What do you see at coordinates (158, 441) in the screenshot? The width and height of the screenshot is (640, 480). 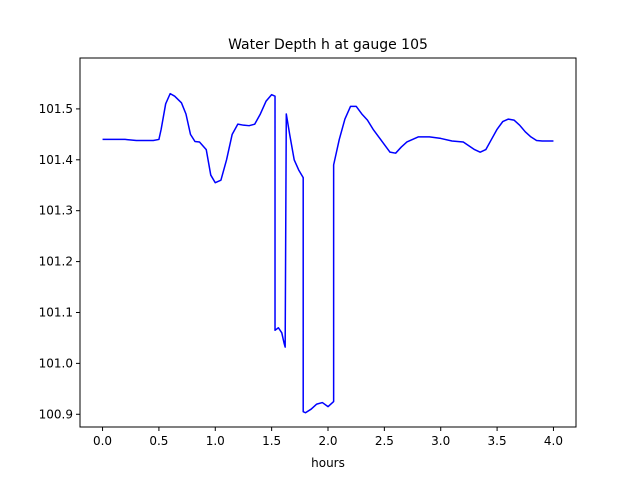 I see `x-tick-label: 0.5` at bounding box center [158, 441].